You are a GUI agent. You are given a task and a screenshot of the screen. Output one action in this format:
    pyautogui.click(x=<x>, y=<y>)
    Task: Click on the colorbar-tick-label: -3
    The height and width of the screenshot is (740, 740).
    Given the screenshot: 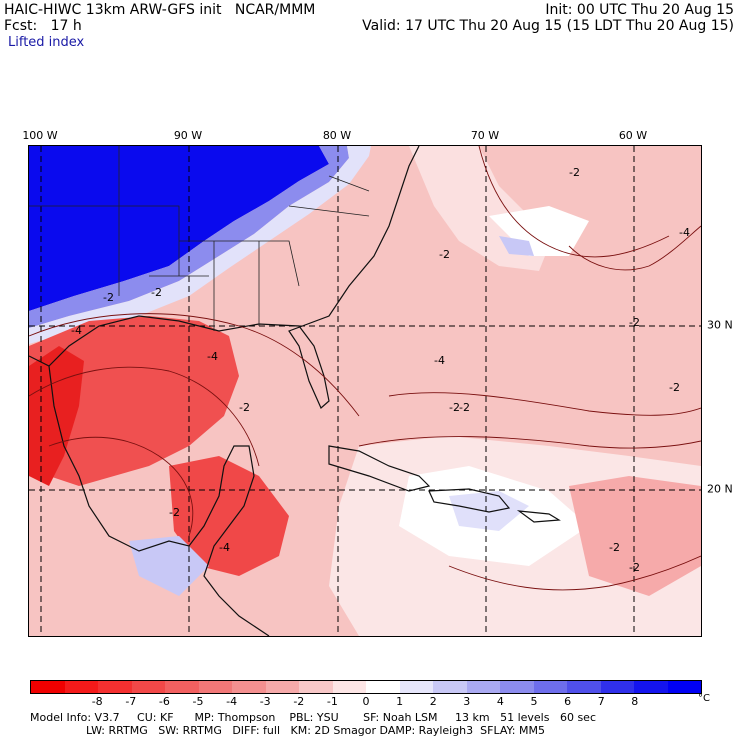 What is the action you would take?
    pyautogui.click(x=265, y=701)
    